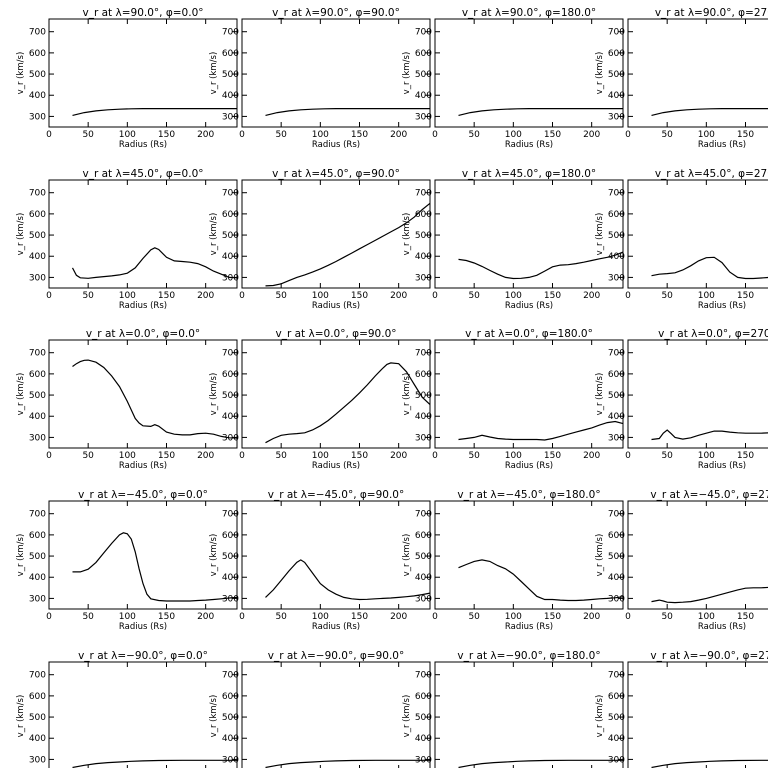 The image size is (768, 768). I want to click on panel-title: v_r at λ=90.0°, φ=90.0°, so click(336, 13).